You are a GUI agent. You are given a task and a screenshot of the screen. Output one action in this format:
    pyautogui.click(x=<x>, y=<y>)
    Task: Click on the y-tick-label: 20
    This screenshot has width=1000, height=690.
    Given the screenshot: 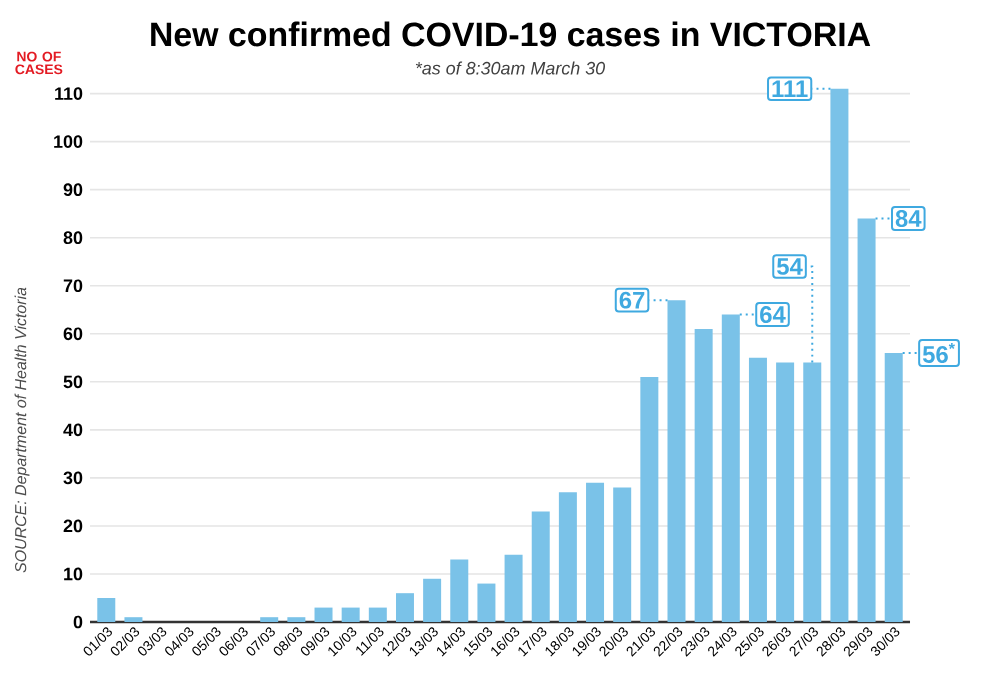 What is the action you would take?
    pyautogui.click(x=73, y=526)
    